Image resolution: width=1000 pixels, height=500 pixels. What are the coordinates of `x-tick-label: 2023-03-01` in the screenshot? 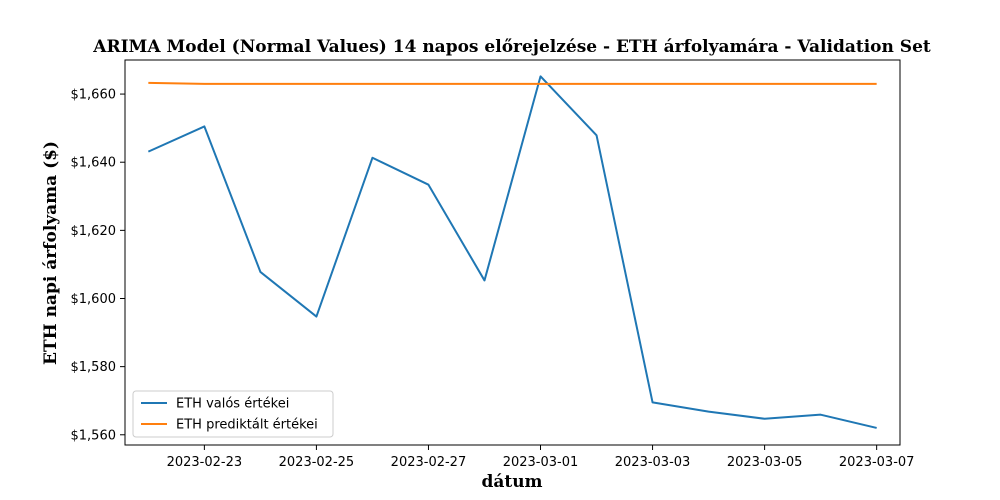 It's located at (541, 462).